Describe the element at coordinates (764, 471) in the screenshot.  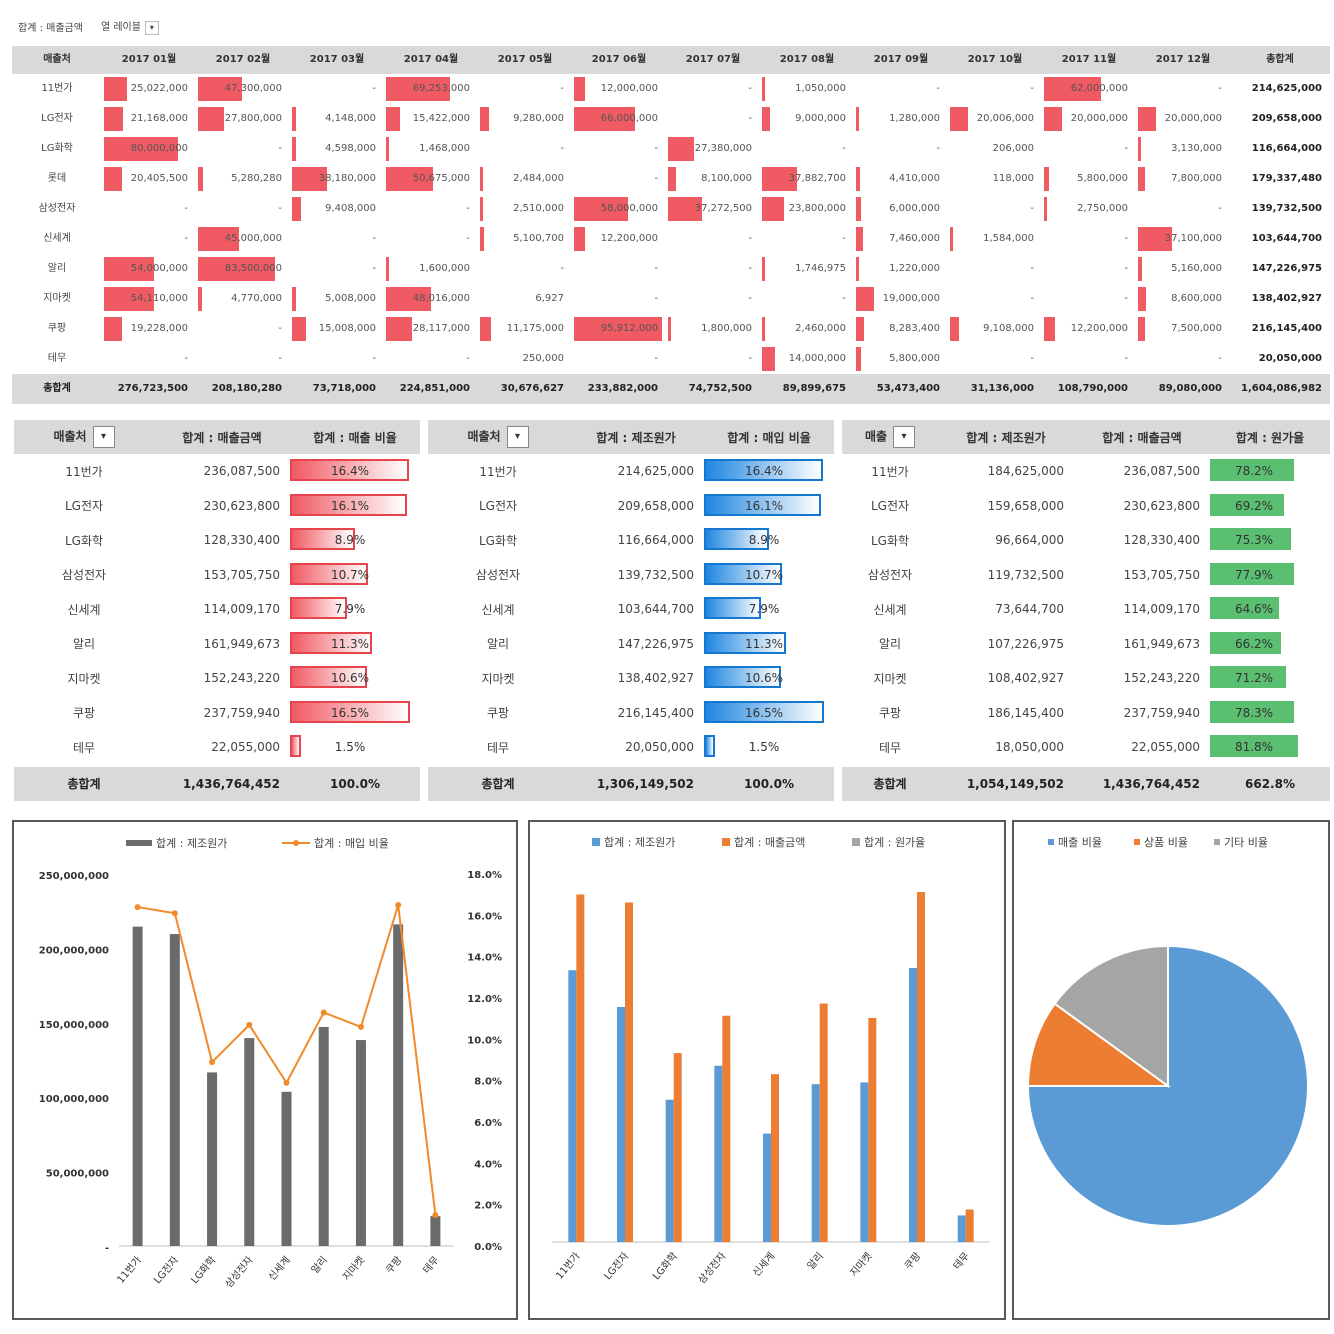
I see `table-pct-value: 16.4%` at that location.